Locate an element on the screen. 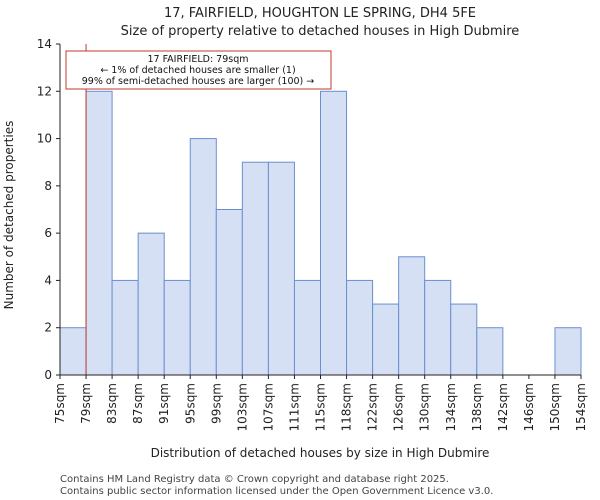 The width and height of the screenshot is (600, 500). y-tick-label: 2 is located at coordinates (48, 328).